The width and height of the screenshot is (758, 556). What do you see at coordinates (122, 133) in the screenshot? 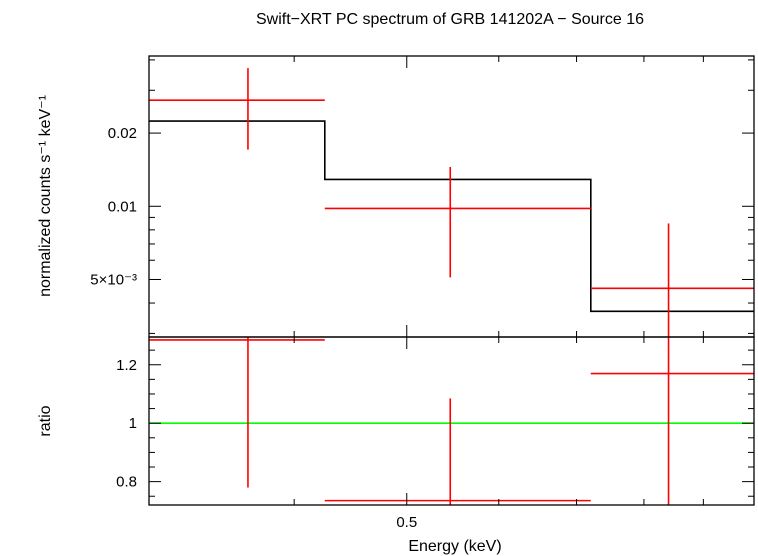
I see `spectrum-y-tick-label-1: 0.02` at bounding box center [122, 133].